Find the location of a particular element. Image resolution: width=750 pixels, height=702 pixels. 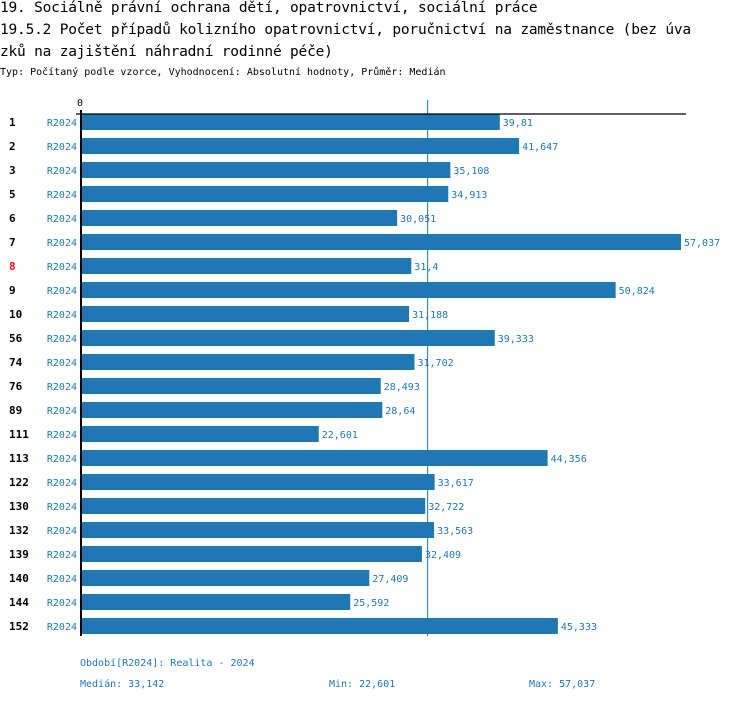

value-label: 32,409 is located at coordinates (443, 555).